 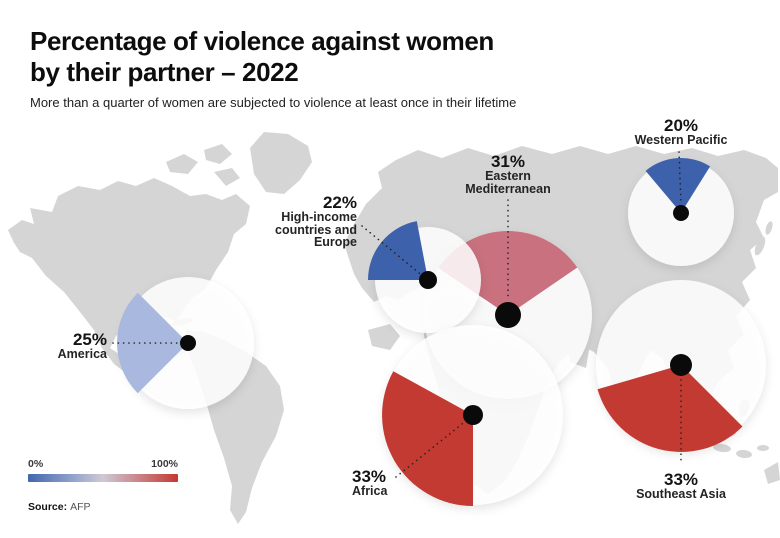 What do you see at coordinates (319, 217) in the screenshot?
I see `name-label-high-income-europe-0: High-income` at bounding box center [319, 217].